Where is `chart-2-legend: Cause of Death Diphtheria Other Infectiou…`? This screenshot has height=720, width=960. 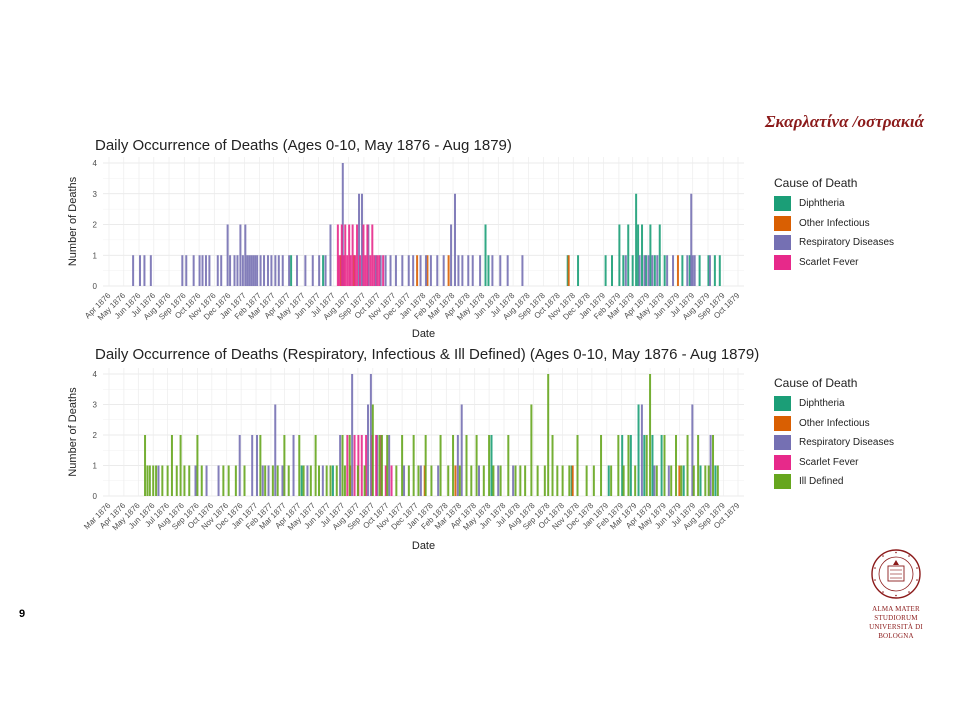 chart-2-legend: Cause of Death Diphtheria Other Infectiou… is located at coordinates (834, 434).